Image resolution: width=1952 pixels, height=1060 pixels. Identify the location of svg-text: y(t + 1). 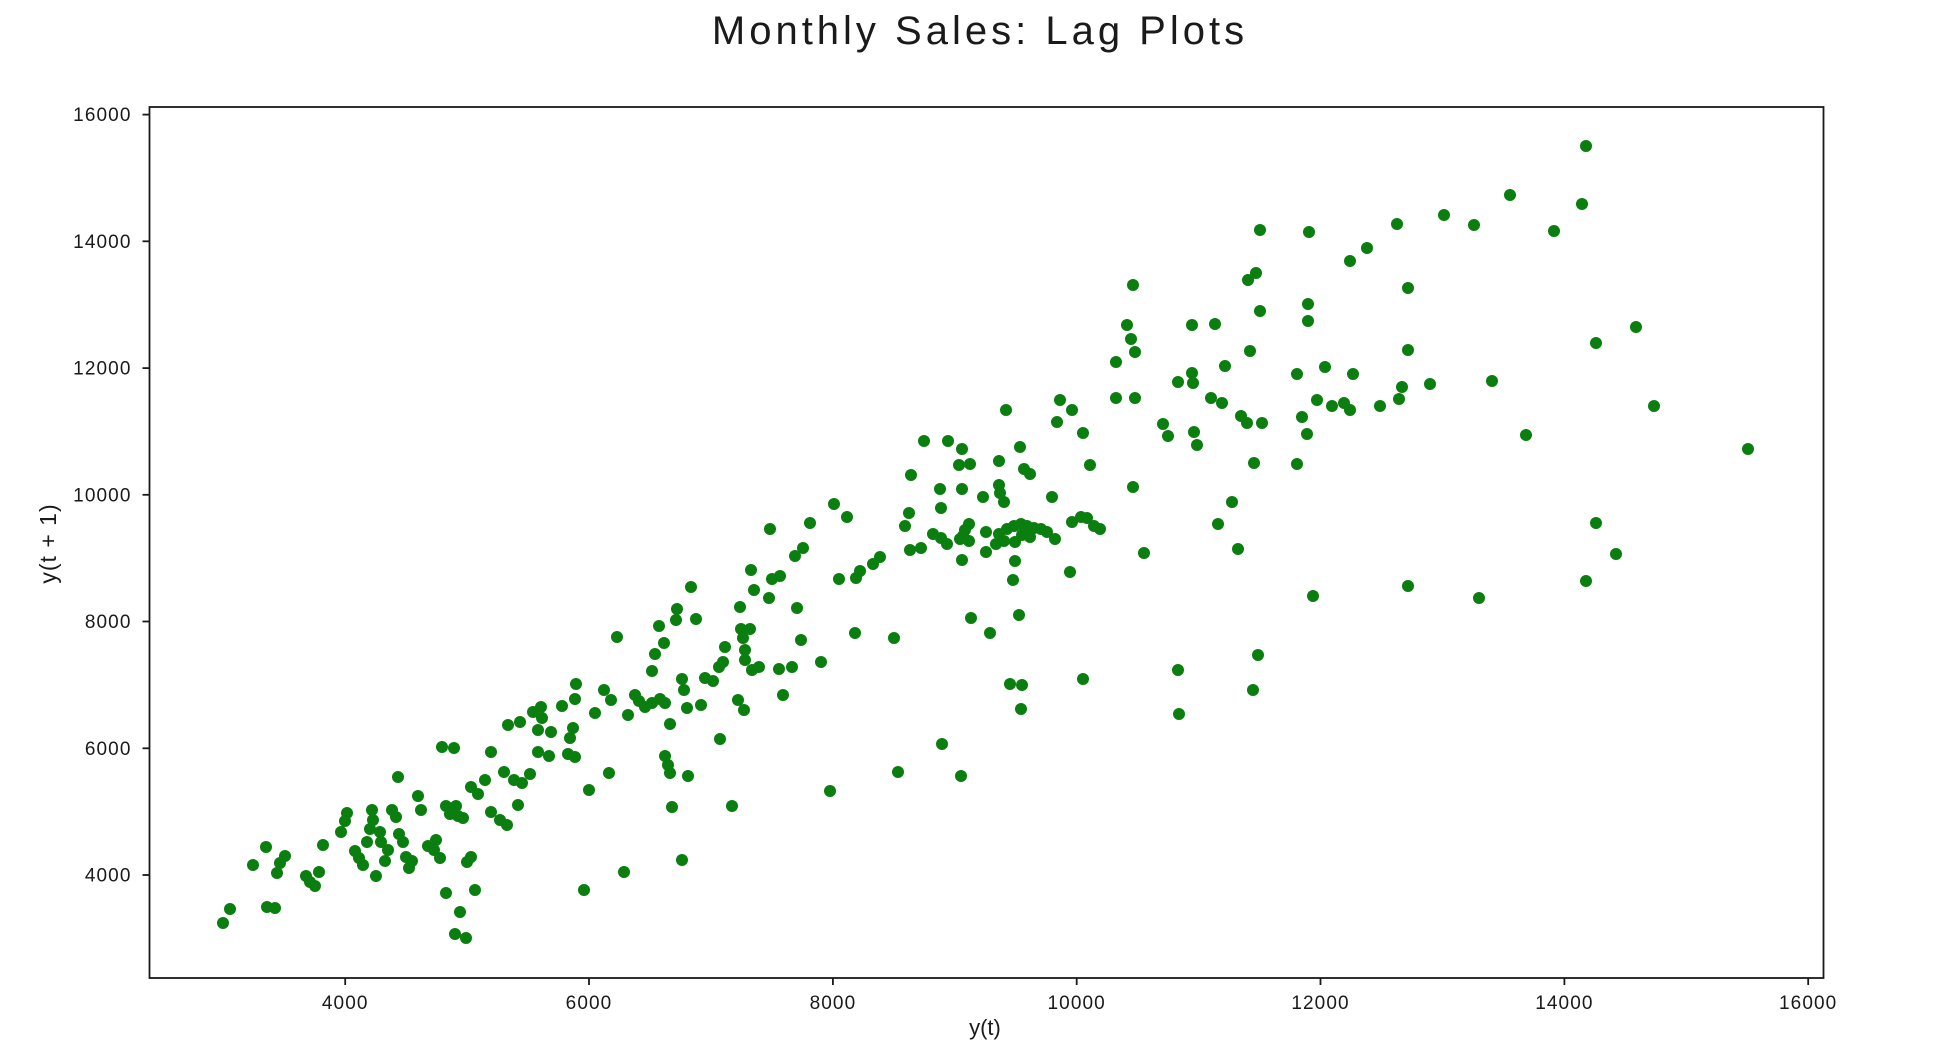
(48, 543).